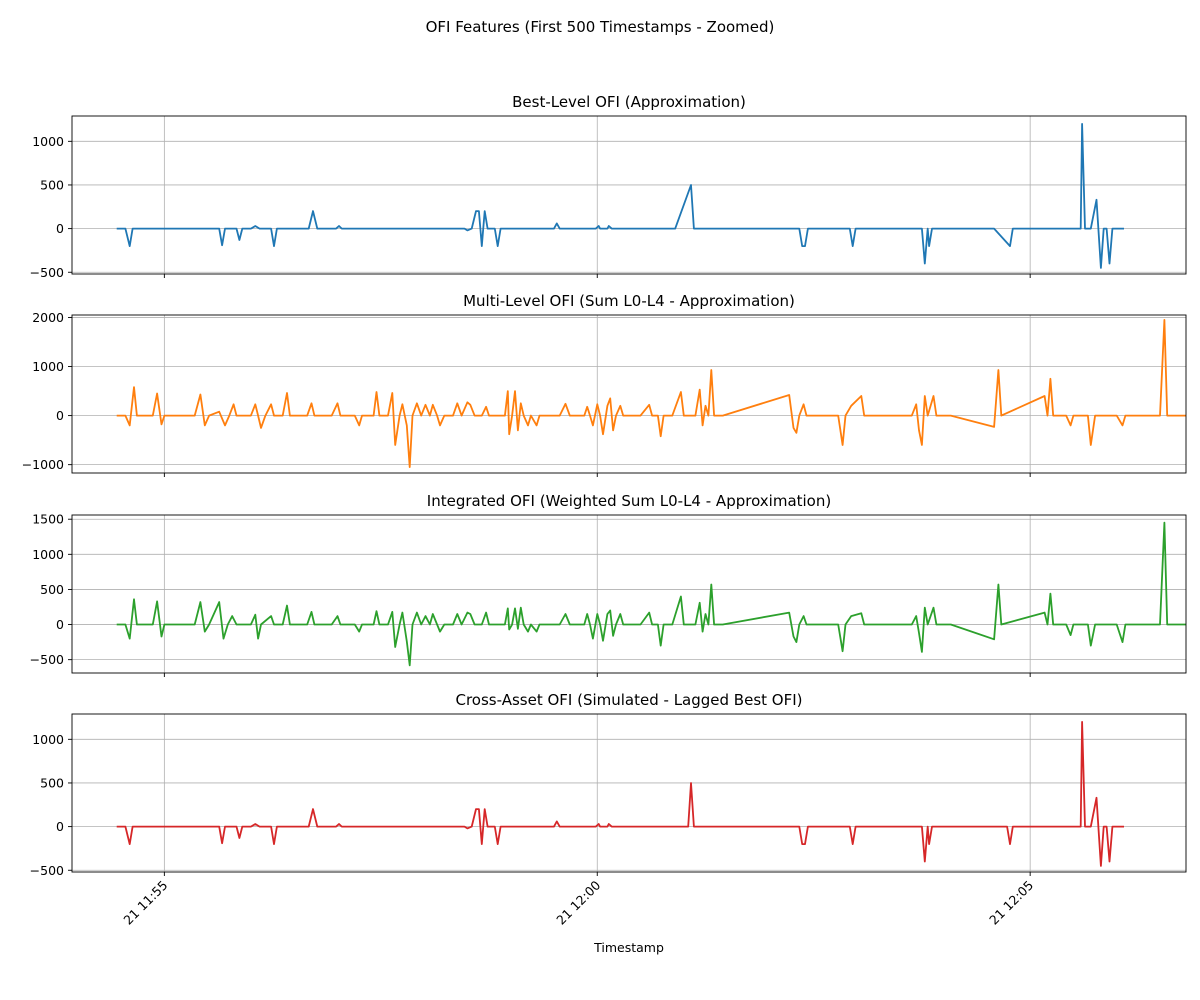  Describe the element at coordinates (48, 317) in the screenshot. I see `y-tick-label: 2000` at that location.